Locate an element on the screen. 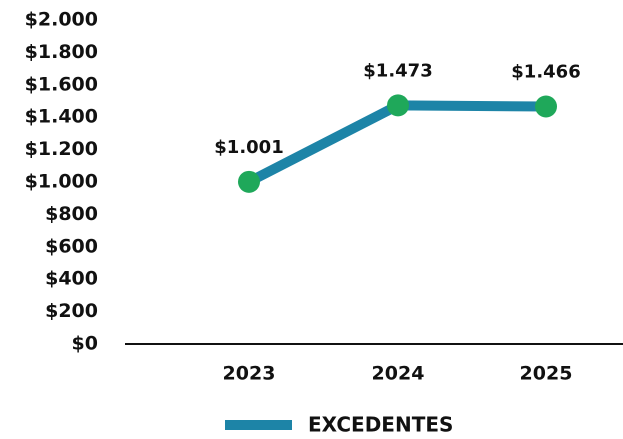 The height and width of the screenshot is (439, 623). y-tick-label: $1.000 is located at coordinates (61, 182).